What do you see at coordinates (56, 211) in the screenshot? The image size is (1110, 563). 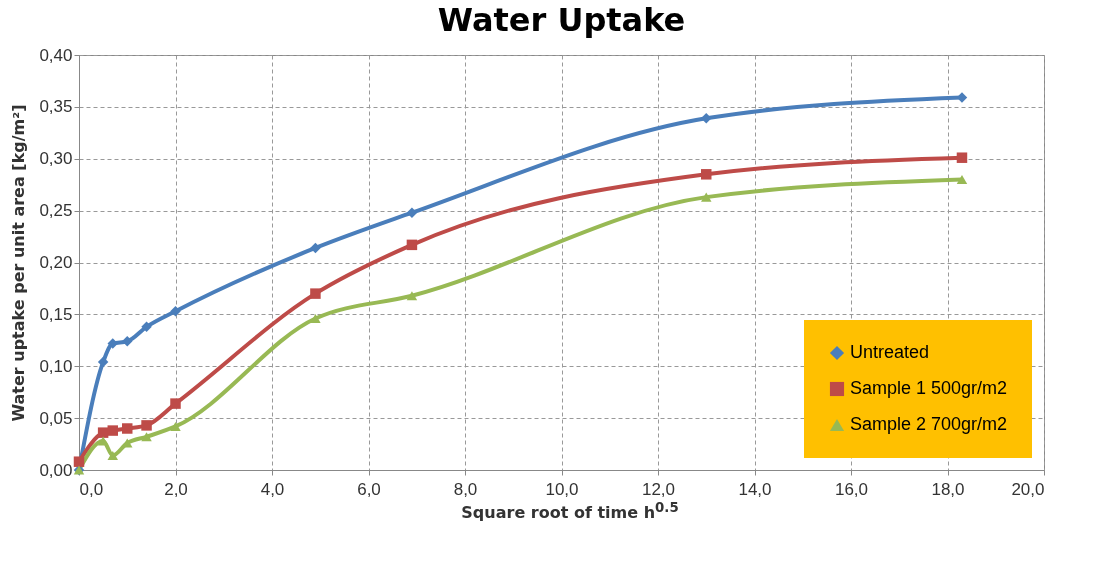 I see `y-tick-label: 0,25` at bounding box center [56, 211].